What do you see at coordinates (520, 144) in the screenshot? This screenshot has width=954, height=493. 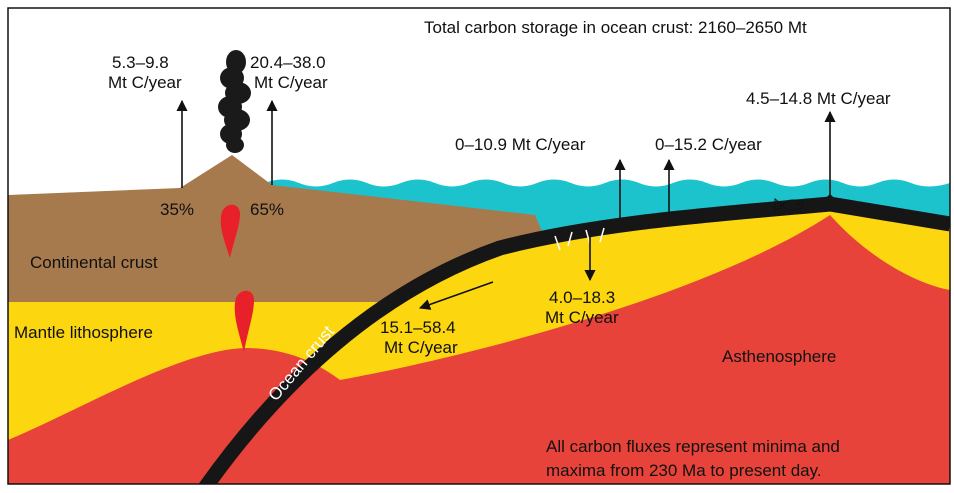 I see `flux-label: 0–10.9 Mt C/year` at bounding box center [520, 144].